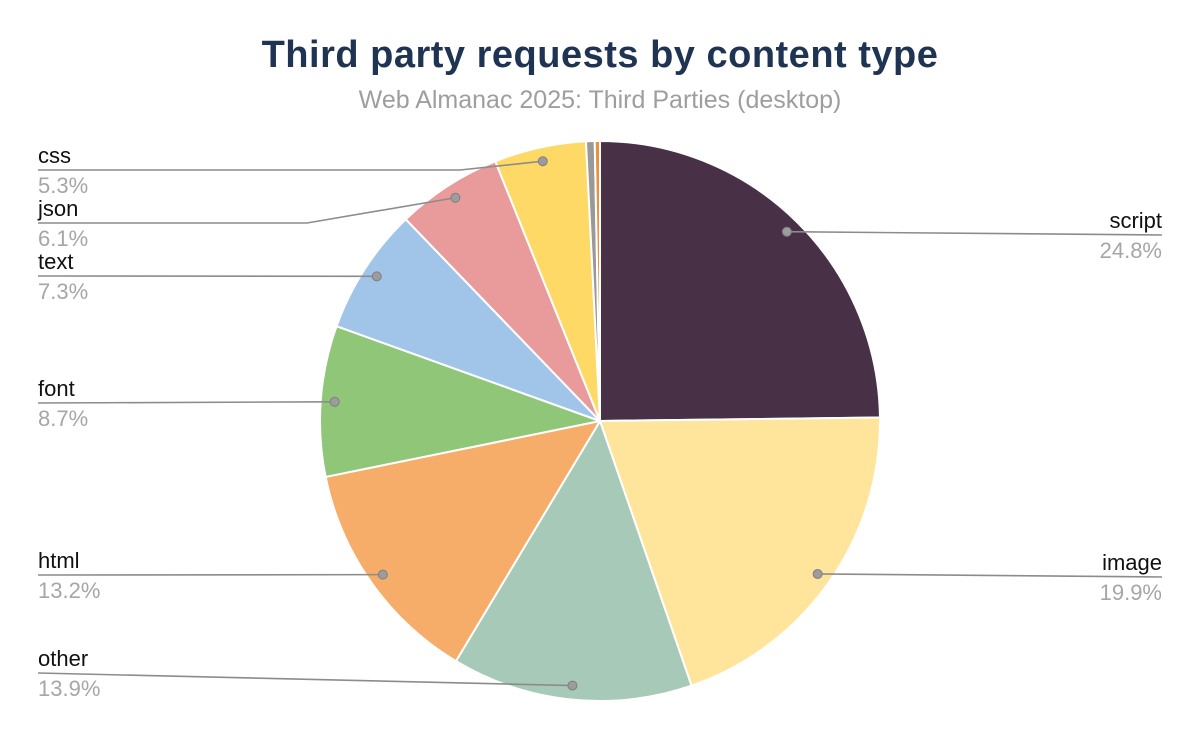  I want to click on slice-value-css: 5.3%, so click(63, 185).